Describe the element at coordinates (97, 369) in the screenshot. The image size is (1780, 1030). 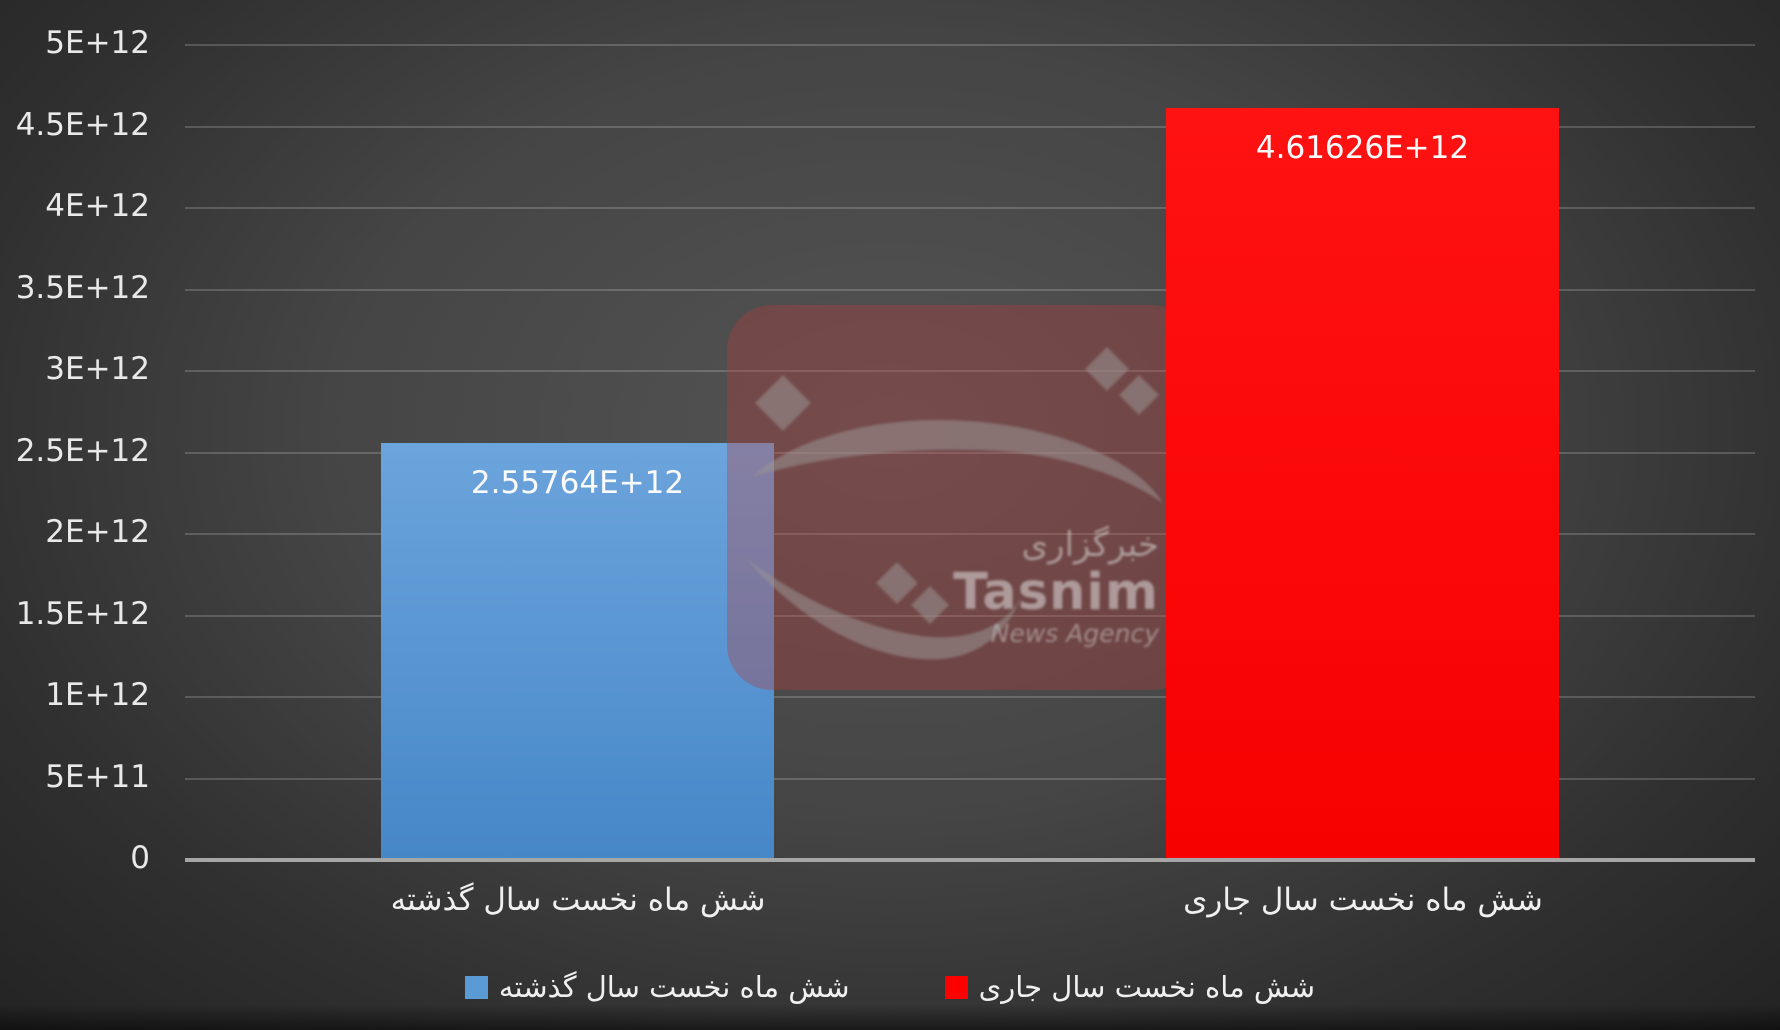
I see `y-axis-tick-label: 3E+12` at that location.